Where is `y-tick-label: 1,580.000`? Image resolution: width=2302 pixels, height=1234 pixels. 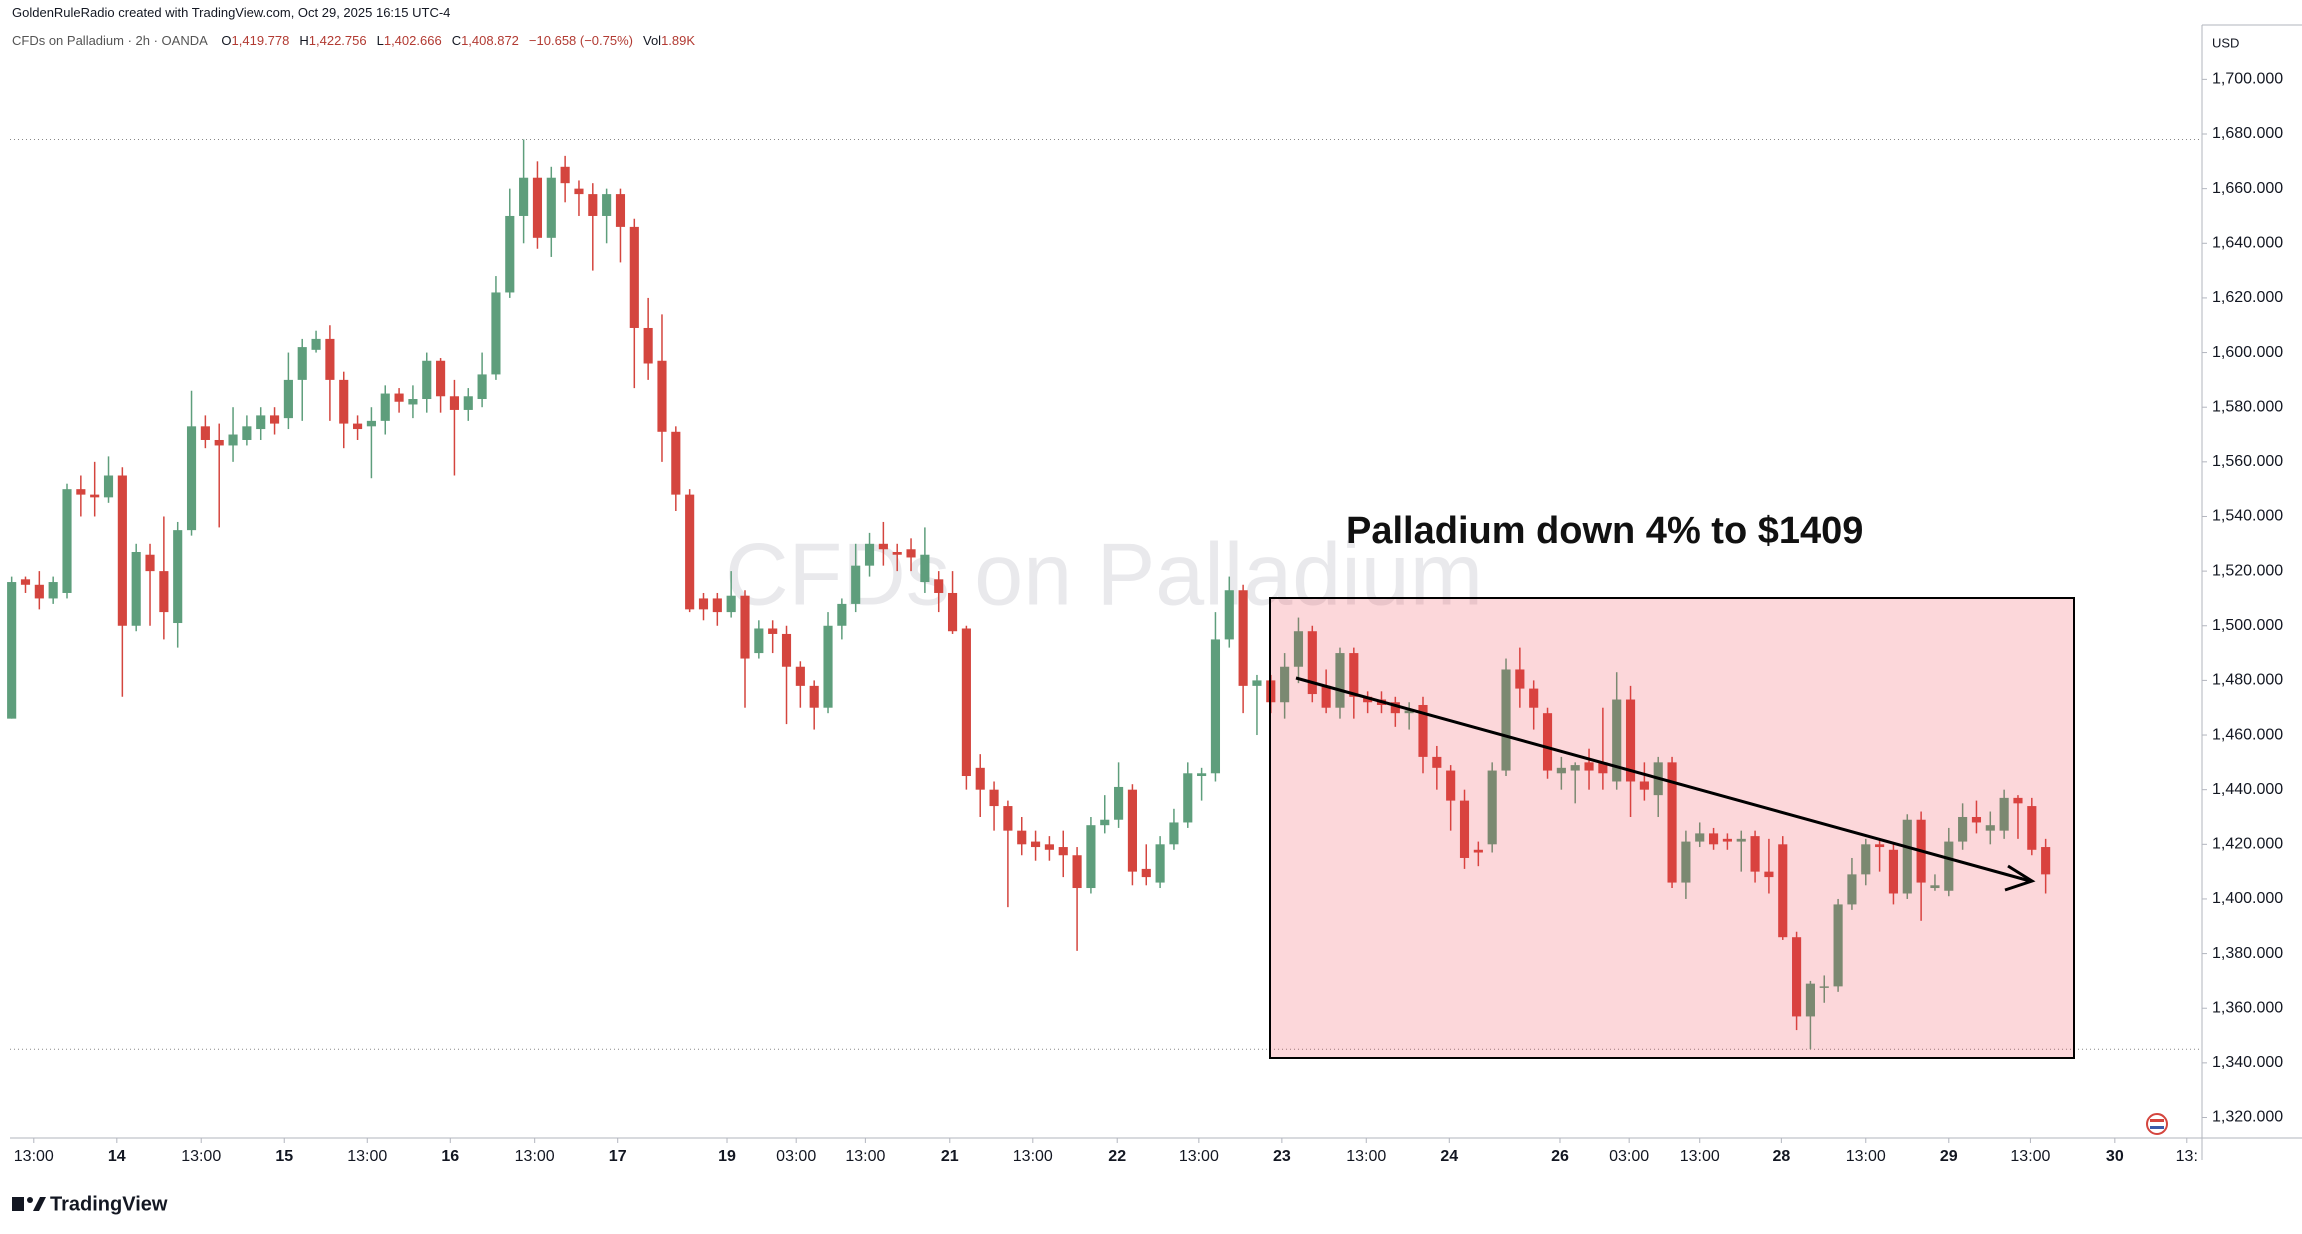
y-tick-label: 1,580.000 is located at coordinates (2247, 406).